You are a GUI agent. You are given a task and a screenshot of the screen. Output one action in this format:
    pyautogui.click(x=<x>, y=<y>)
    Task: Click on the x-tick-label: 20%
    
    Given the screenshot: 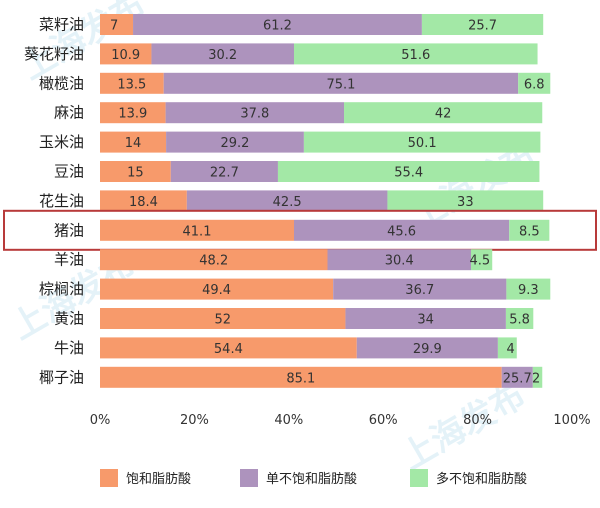 What is the action you would take?
    pyautogui.click(x=194, y=420)
    